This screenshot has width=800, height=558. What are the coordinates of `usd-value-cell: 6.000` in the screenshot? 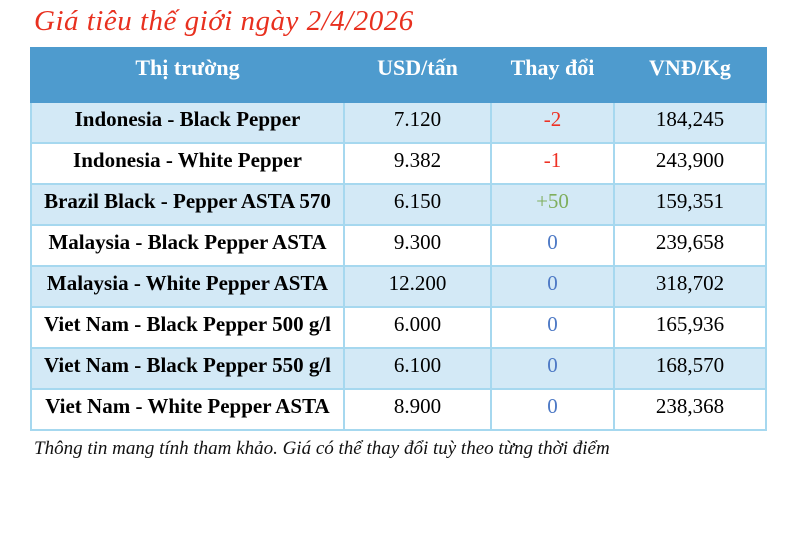 It's located at (417, 327).